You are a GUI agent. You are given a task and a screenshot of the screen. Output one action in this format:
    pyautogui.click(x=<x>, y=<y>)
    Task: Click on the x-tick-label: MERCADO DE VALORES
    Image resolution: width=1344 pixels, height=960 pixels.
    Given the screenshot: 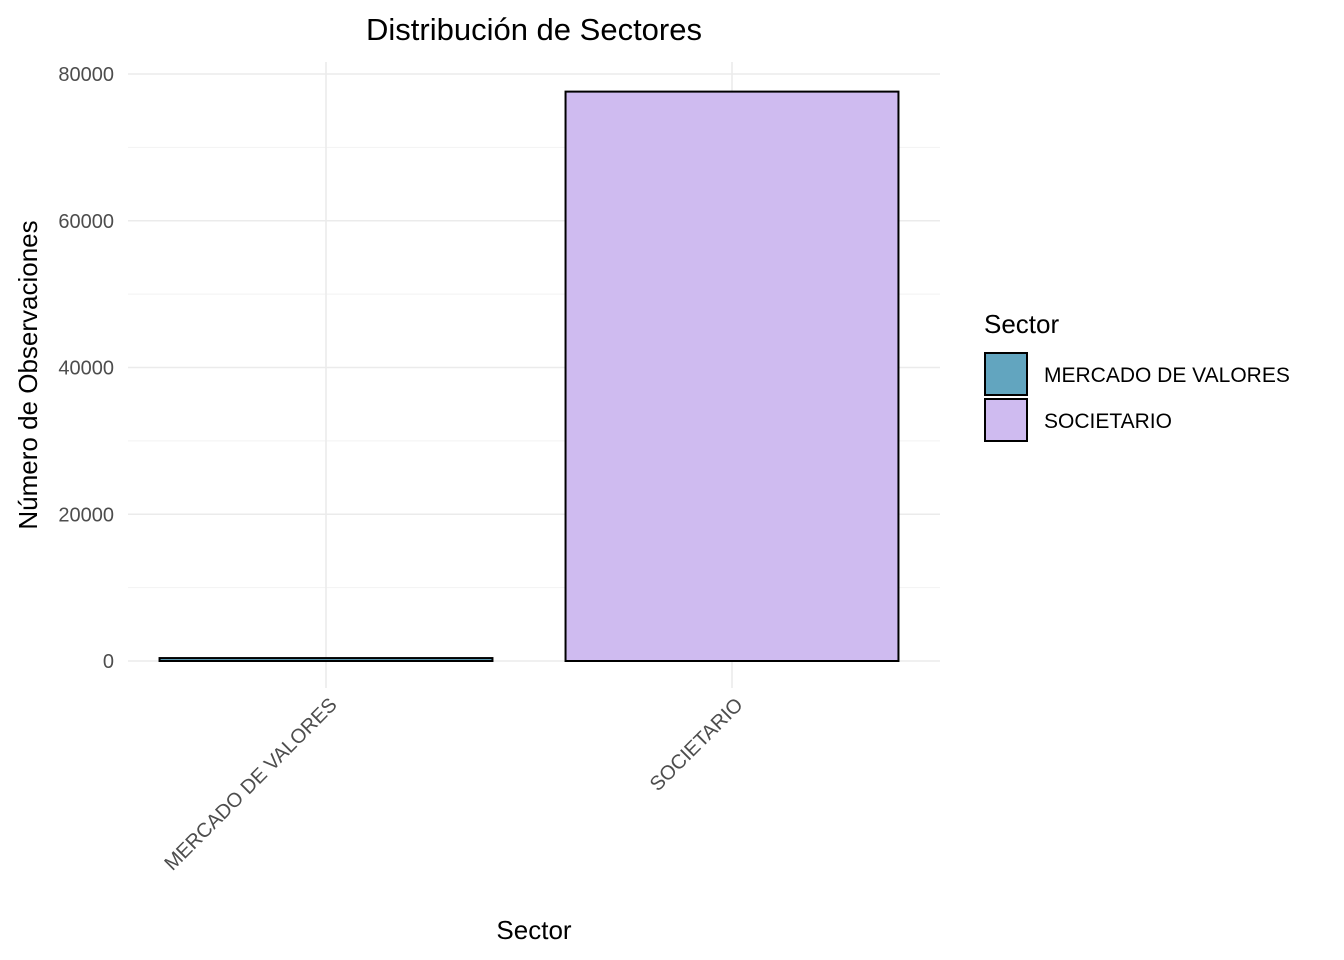 What is the action you would take?
    pyautogui.click(x=250, y=784)
    